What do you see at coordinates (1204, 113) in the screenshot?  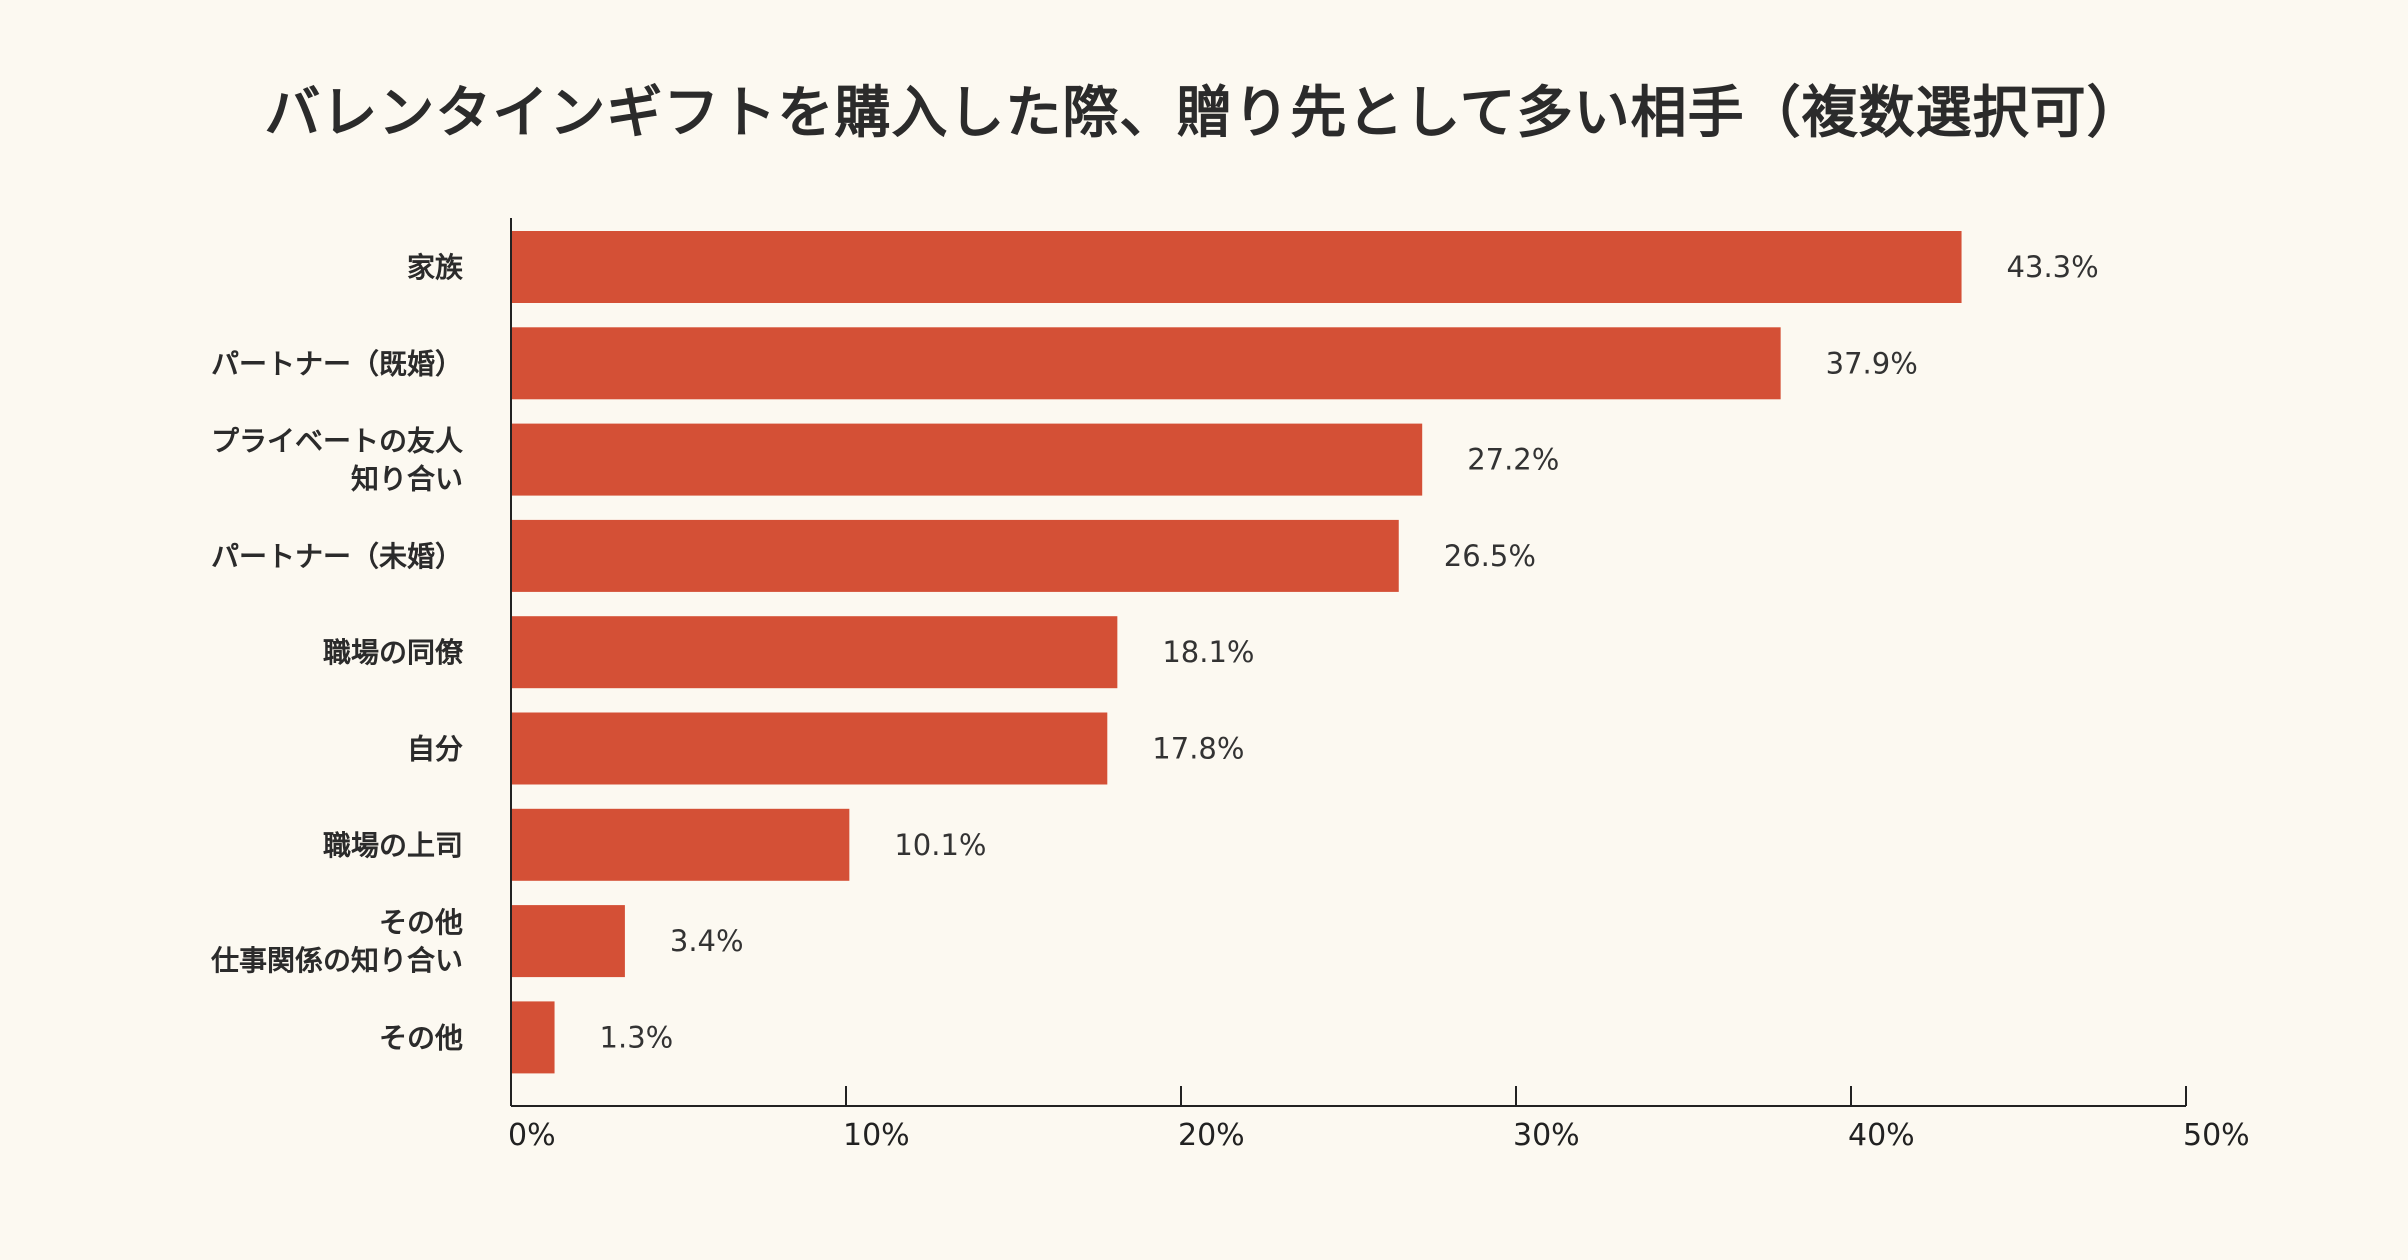 I see `chart-title: バレンタインギフトを購入した際、贈り先として多い相手（複数選択可）` at bounding box center [1204, 113].